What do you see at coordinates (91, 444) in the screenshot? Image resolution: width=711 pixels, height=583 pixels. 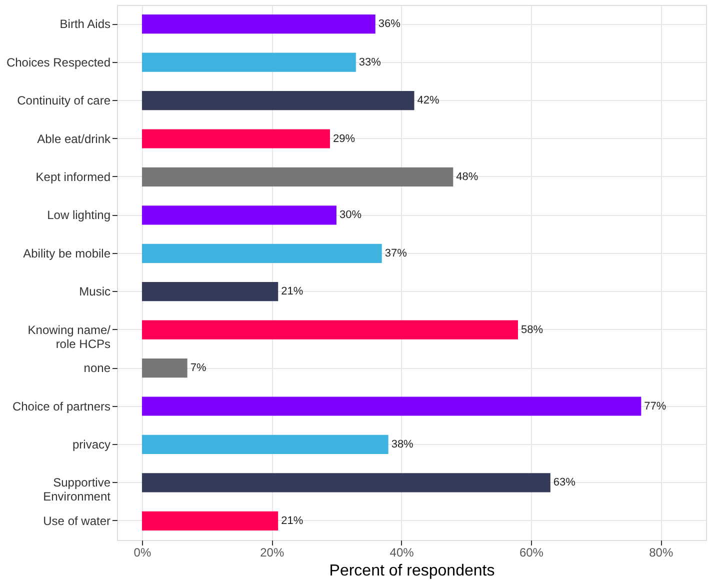 I see `y-tick-label: privacy` at bounding box center [91, 444].